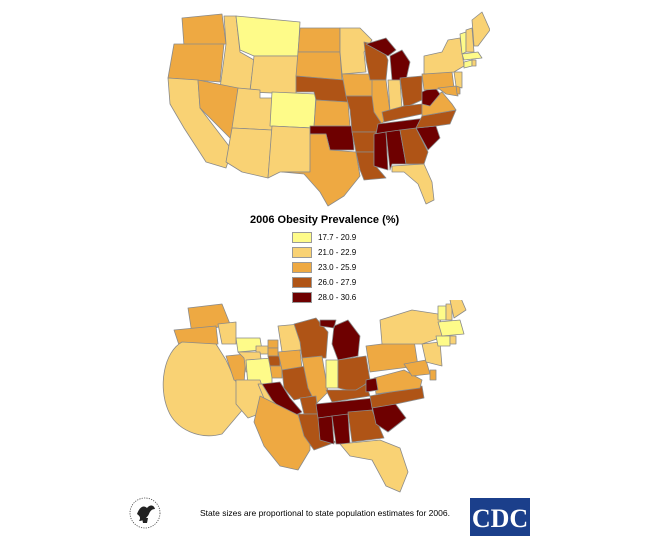  Describe the element at coordinates (253, 109) in the screenshot. I see `state-utah` at that location.